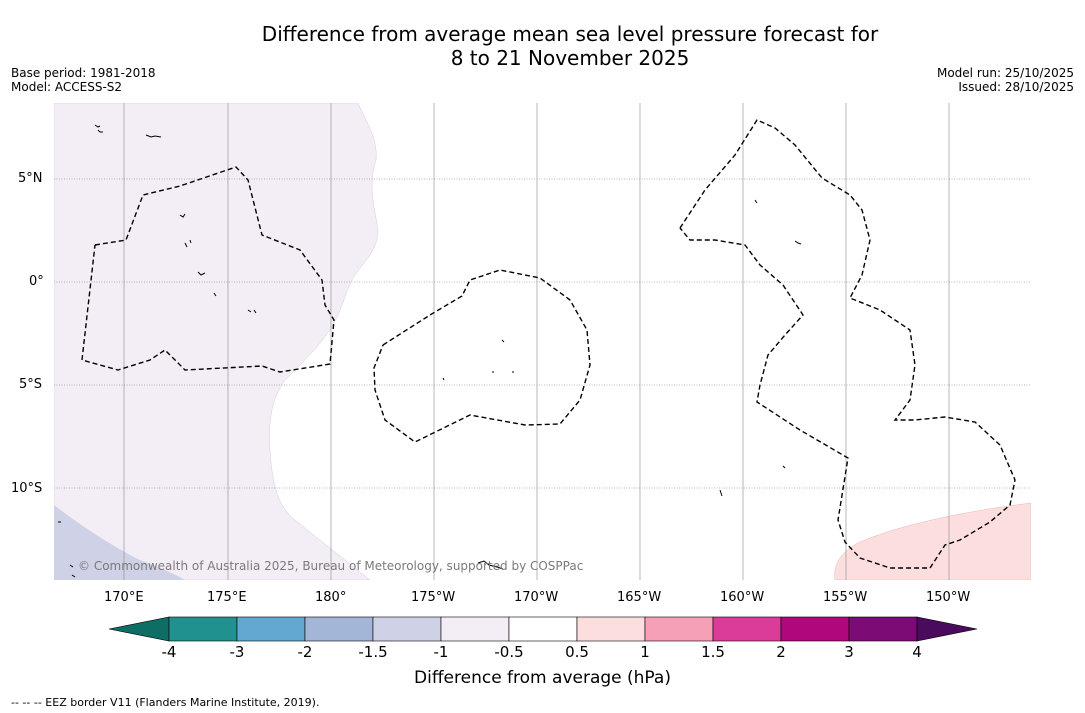 This screenshot has height=713, width=1085. I want to click on lat-label-5n: 5°N, so click(30, 178).